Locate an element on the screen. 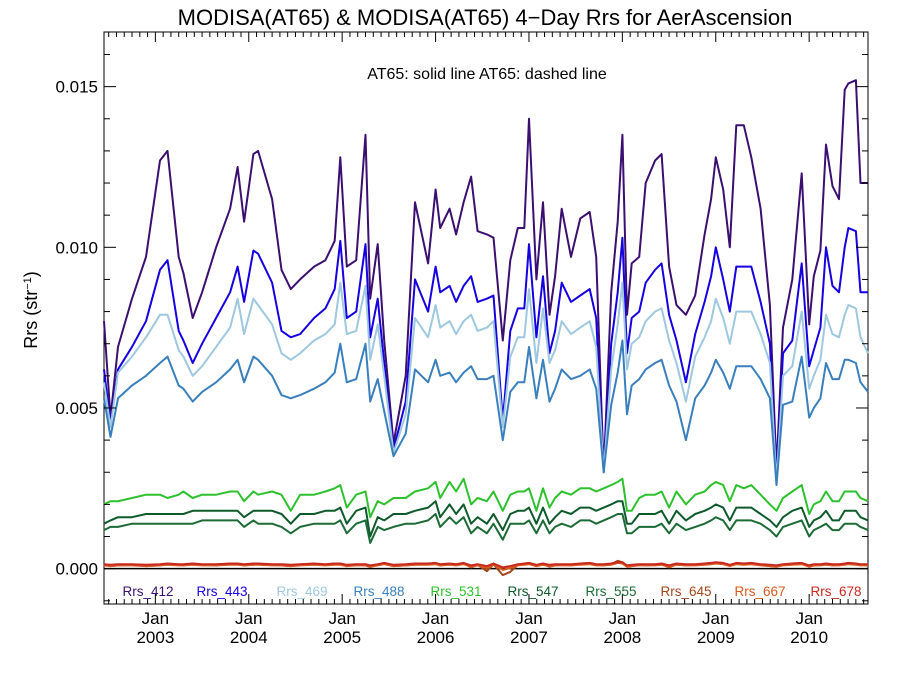  line-style-annotation: AT65: solid line AT65: dashed line is located at coordinates (487, 74).